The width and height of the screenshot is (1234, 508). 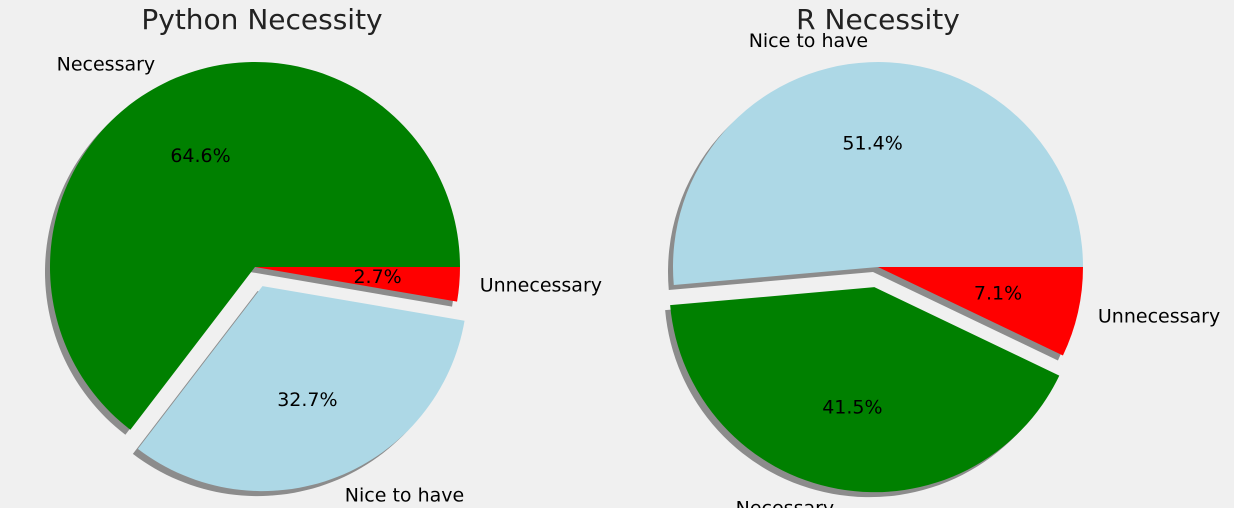 I want to click on pie-pct-label-nice-to-have: 51.4%, so click(x=872, y=144).